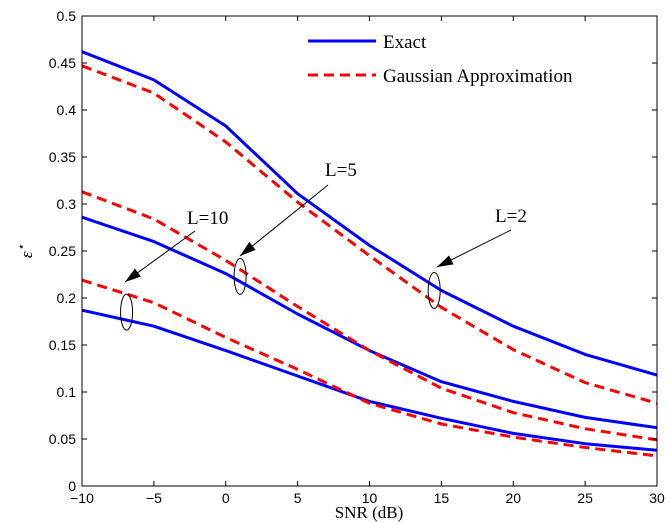 The width and height of the screenshot is (670, 523). What do you see at coordinates (657, 498) in the screenshot?
I see `x-tick-label: 30` at bounding box center [657, 498].